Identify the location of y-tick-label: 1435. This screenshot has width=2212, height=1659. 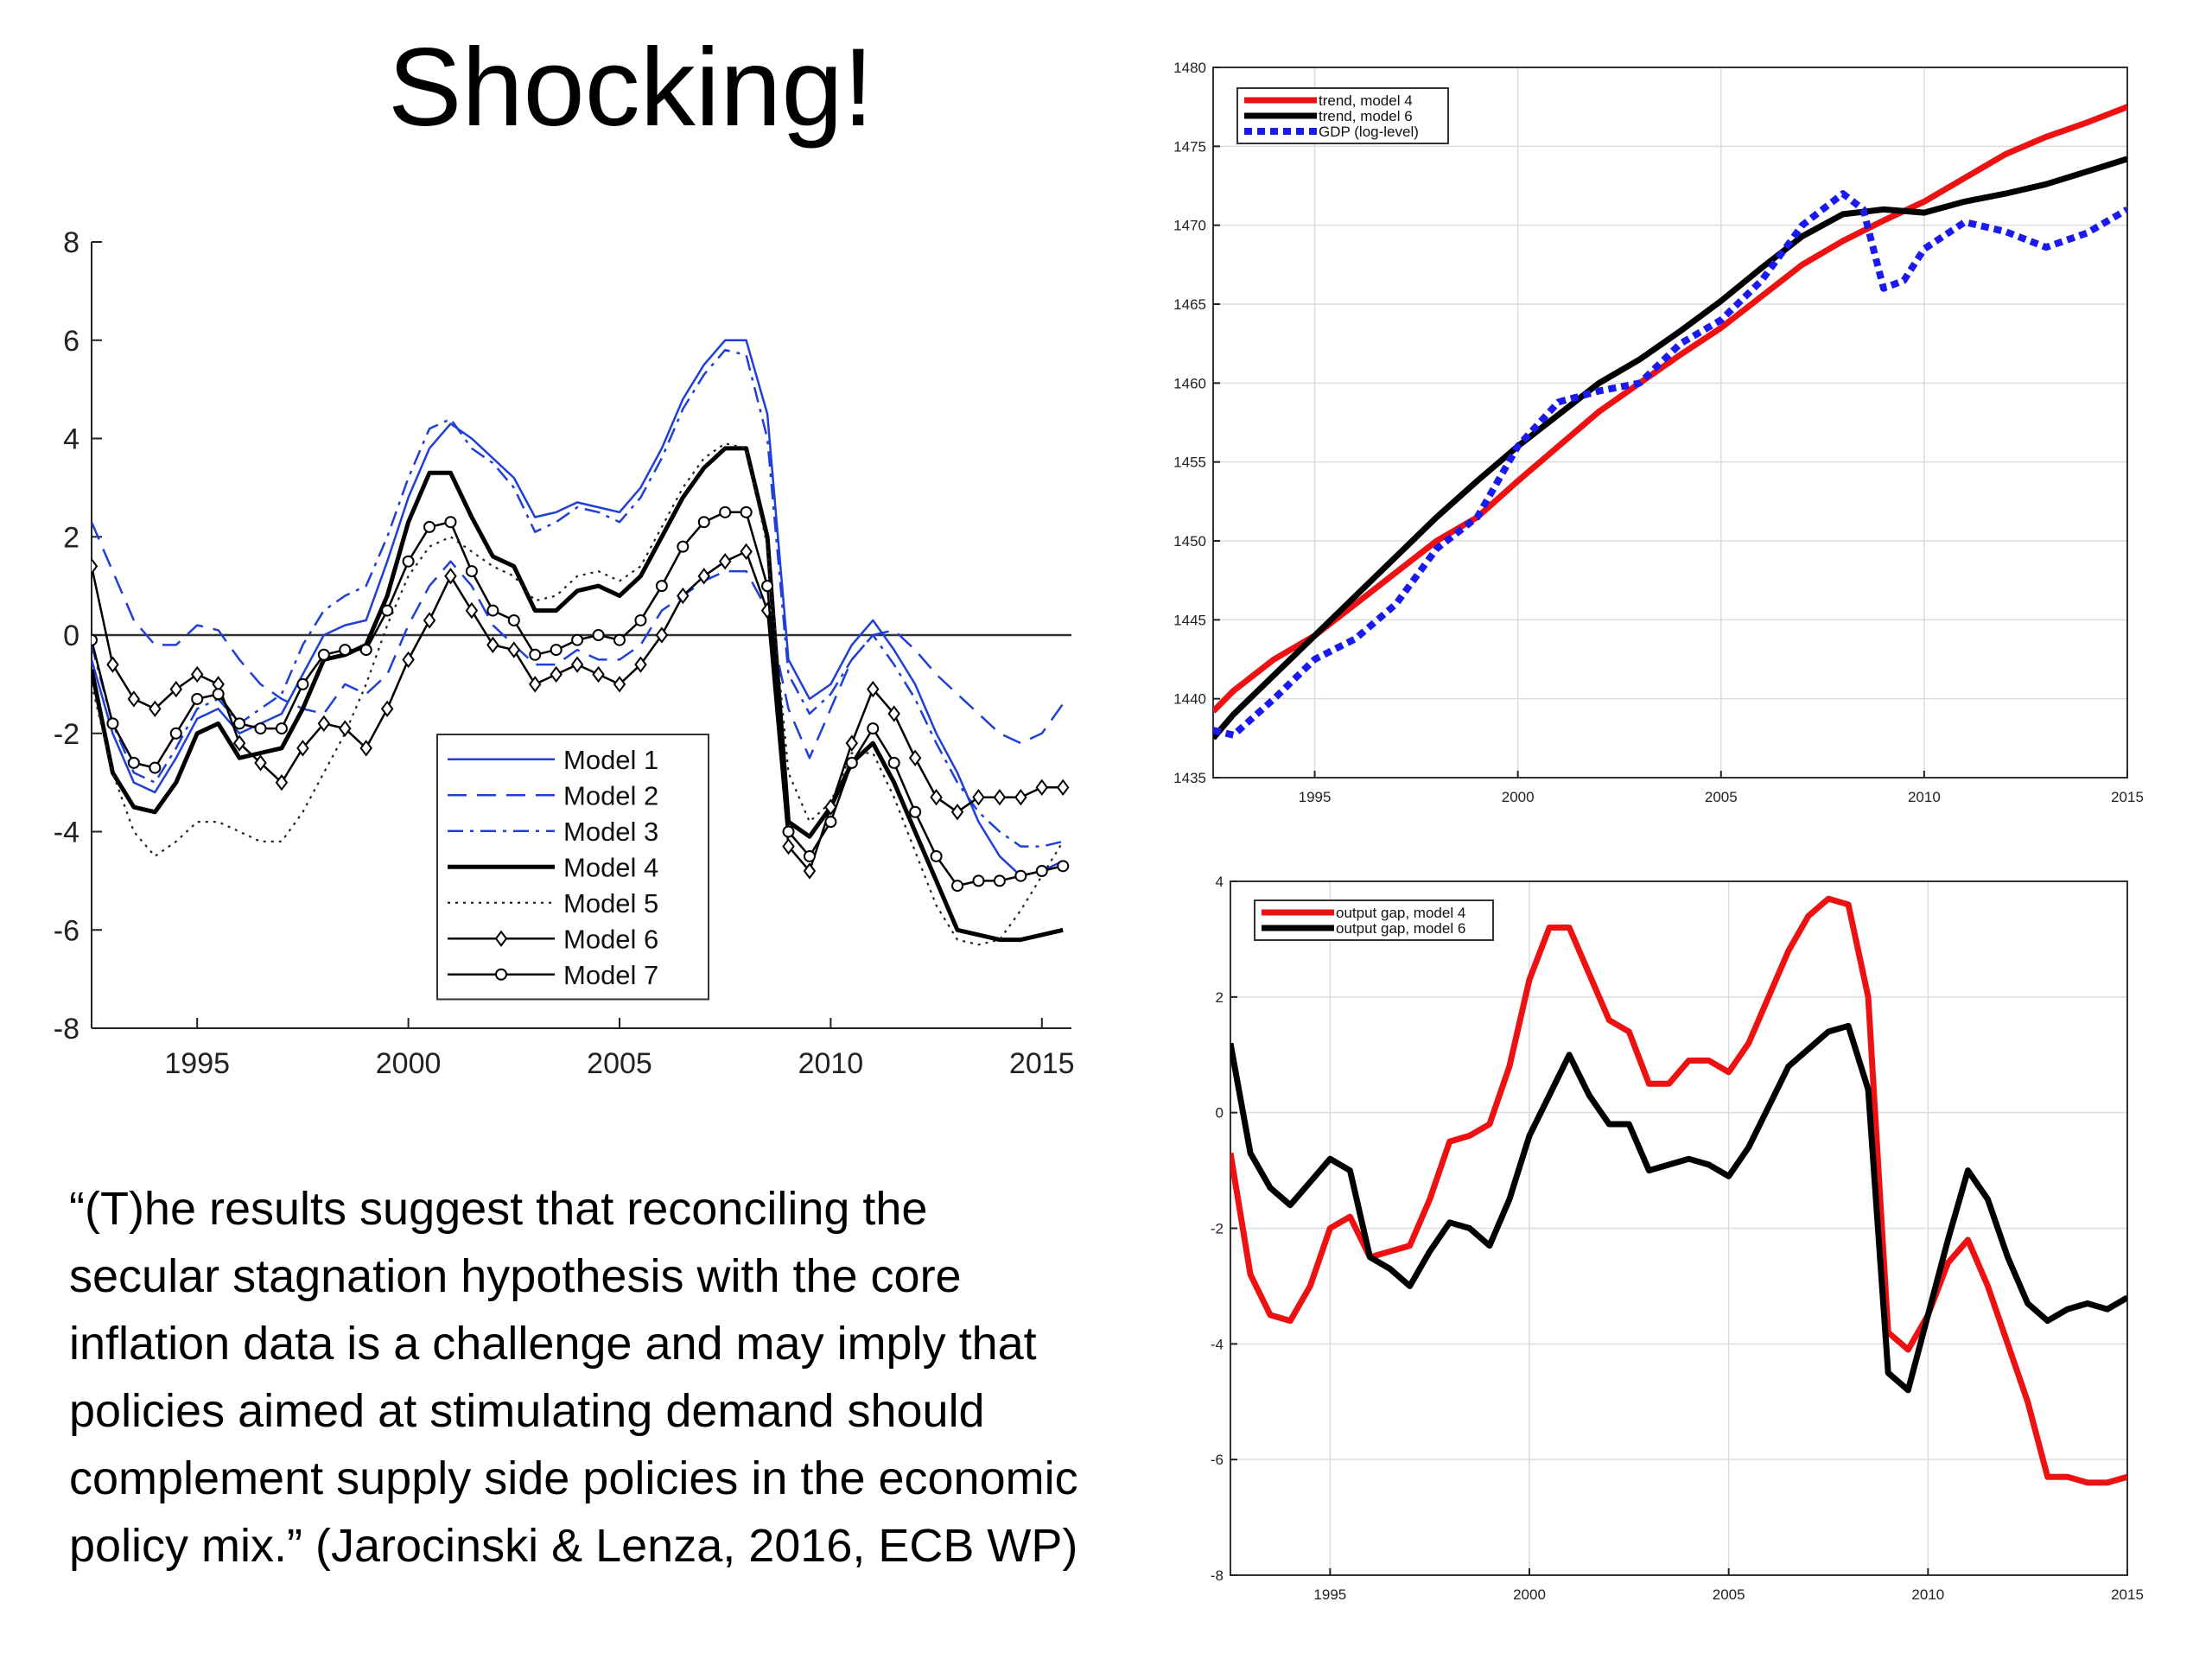
(1189, 778).